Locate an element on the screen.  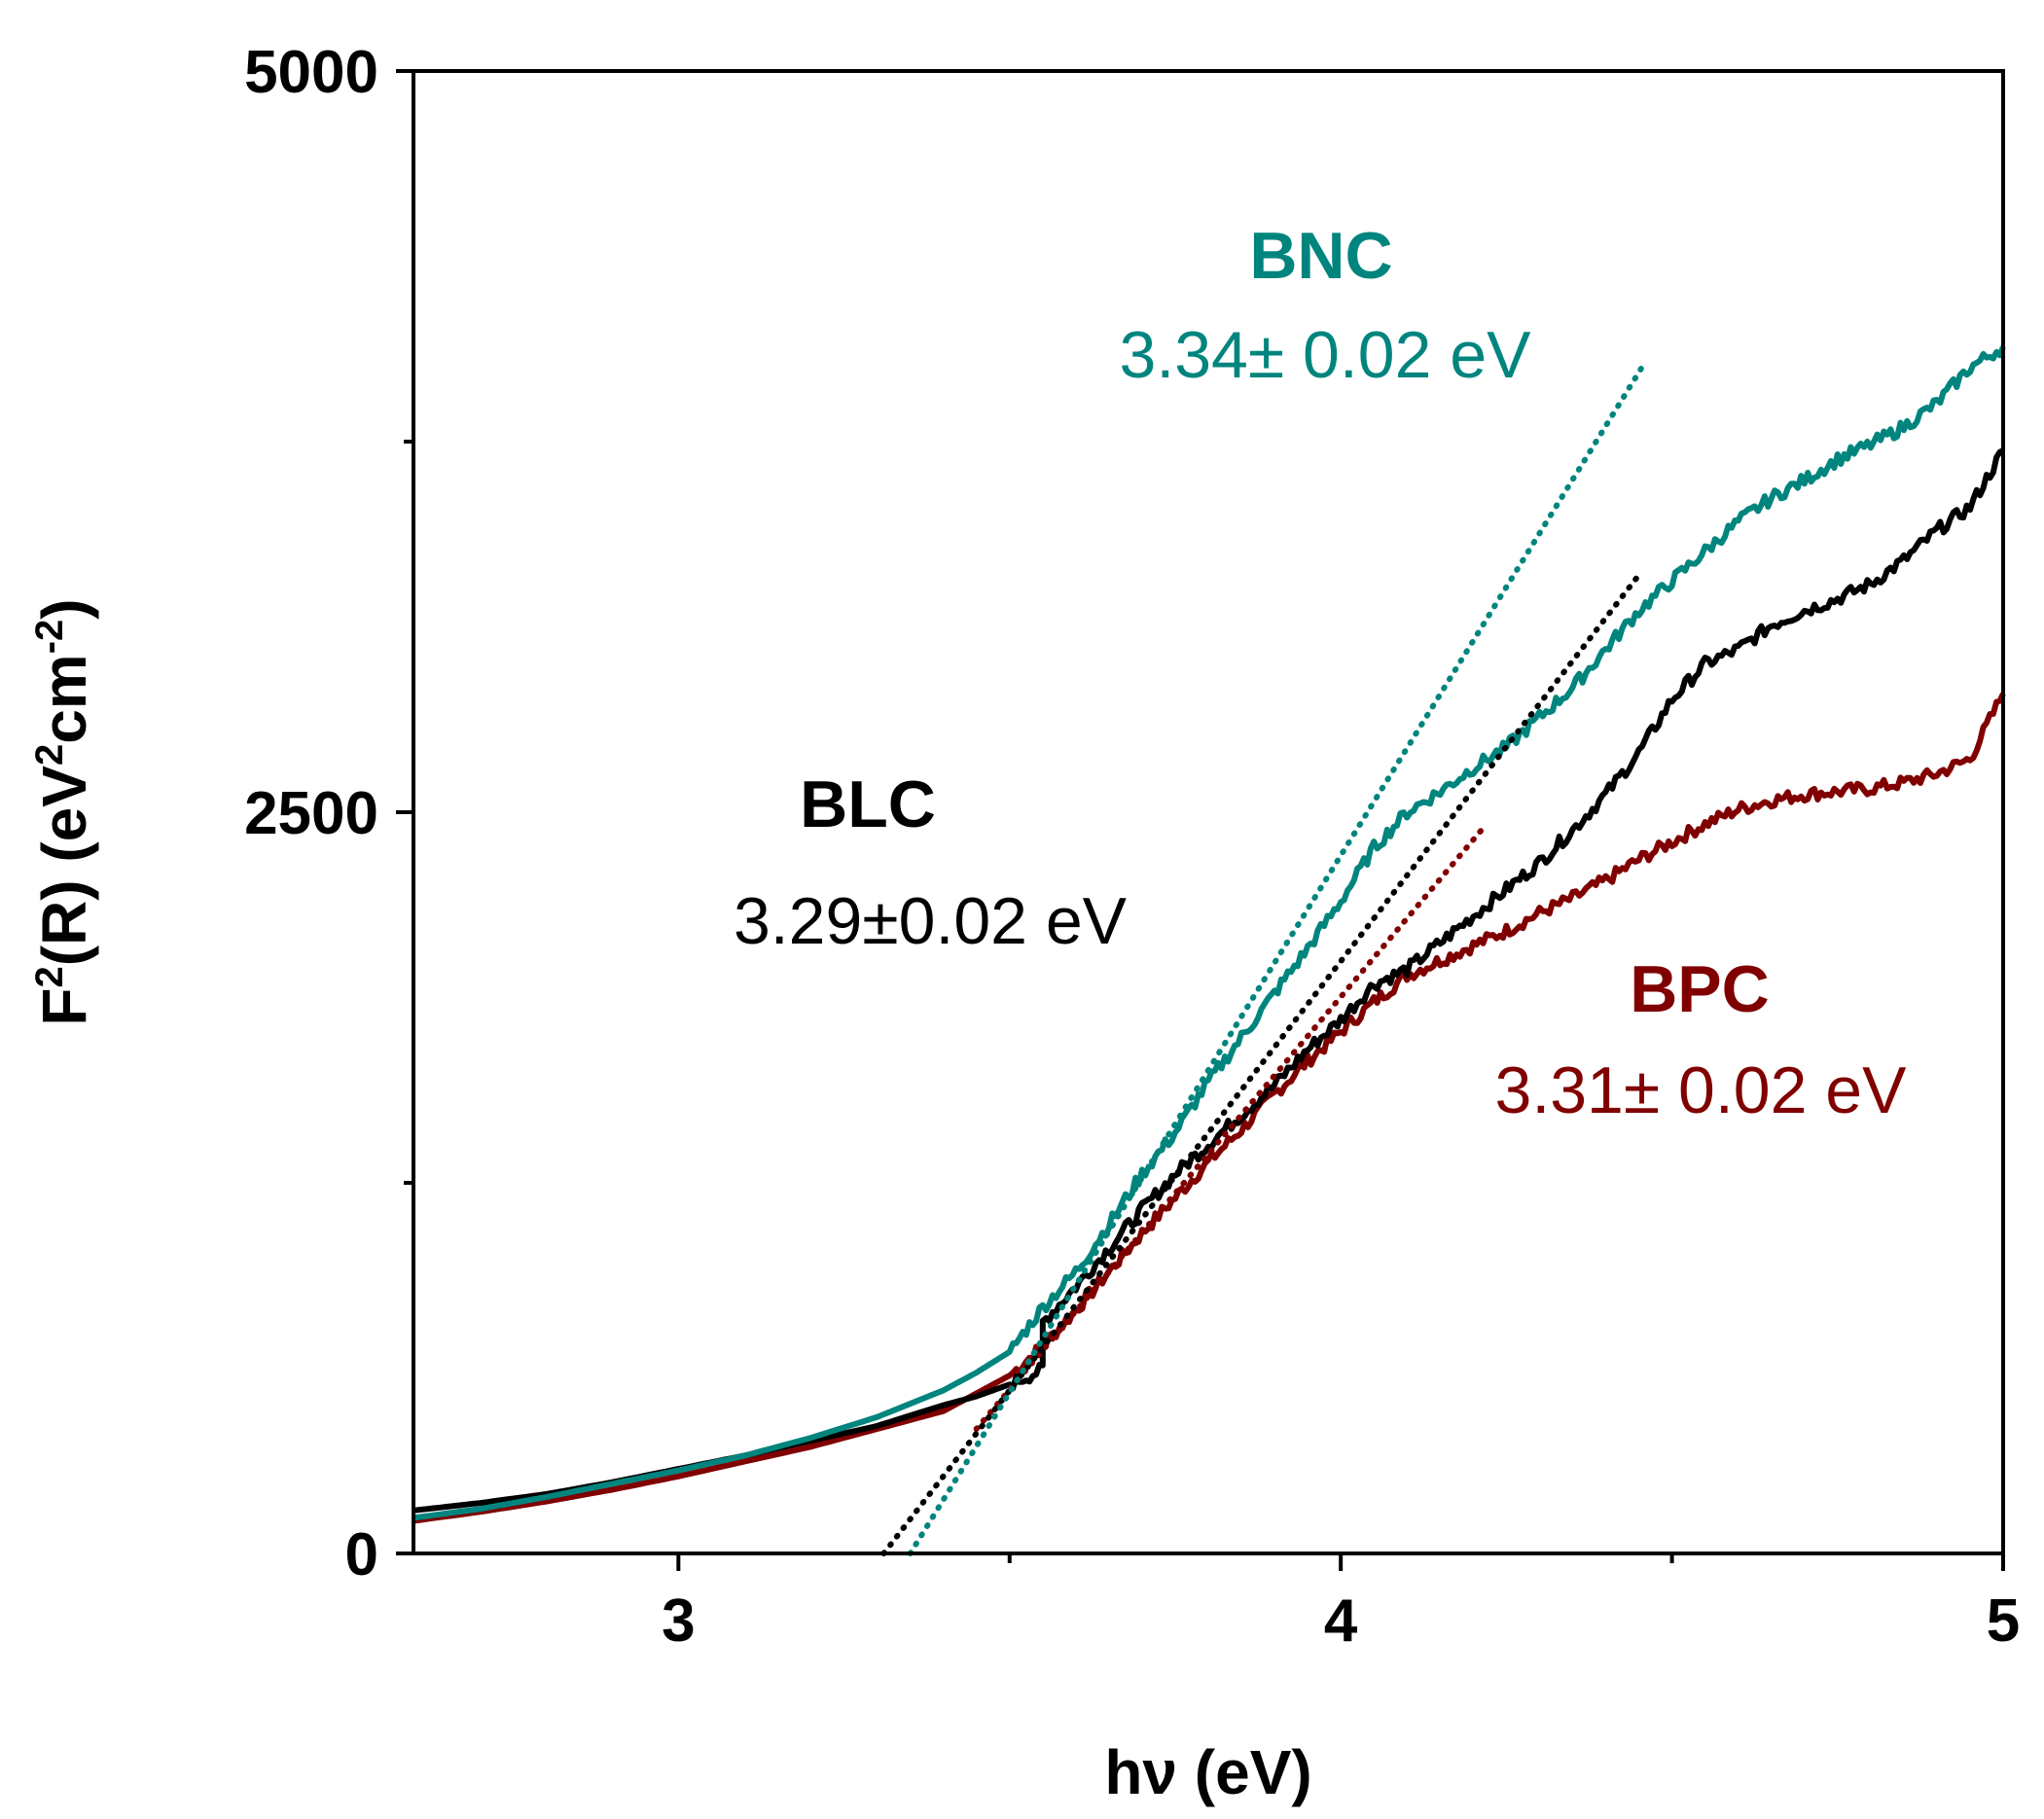
x-tick-label: 5 is located at coordinates (2003, 1621).